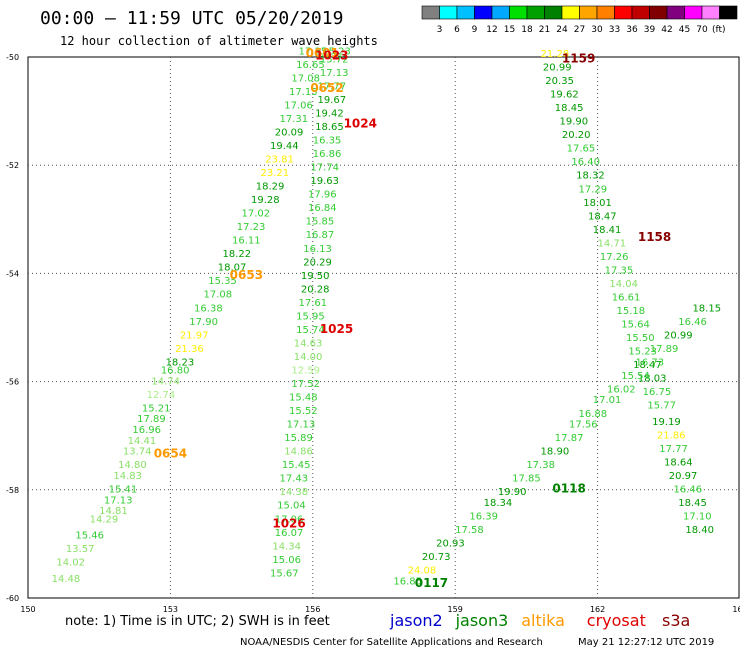 Image resolution: width=740 pixels, height=650 pixels. Describe the element at coordinates (616, 620) in the screenshot. I see `mission-cryosat: cryosat` at that location.